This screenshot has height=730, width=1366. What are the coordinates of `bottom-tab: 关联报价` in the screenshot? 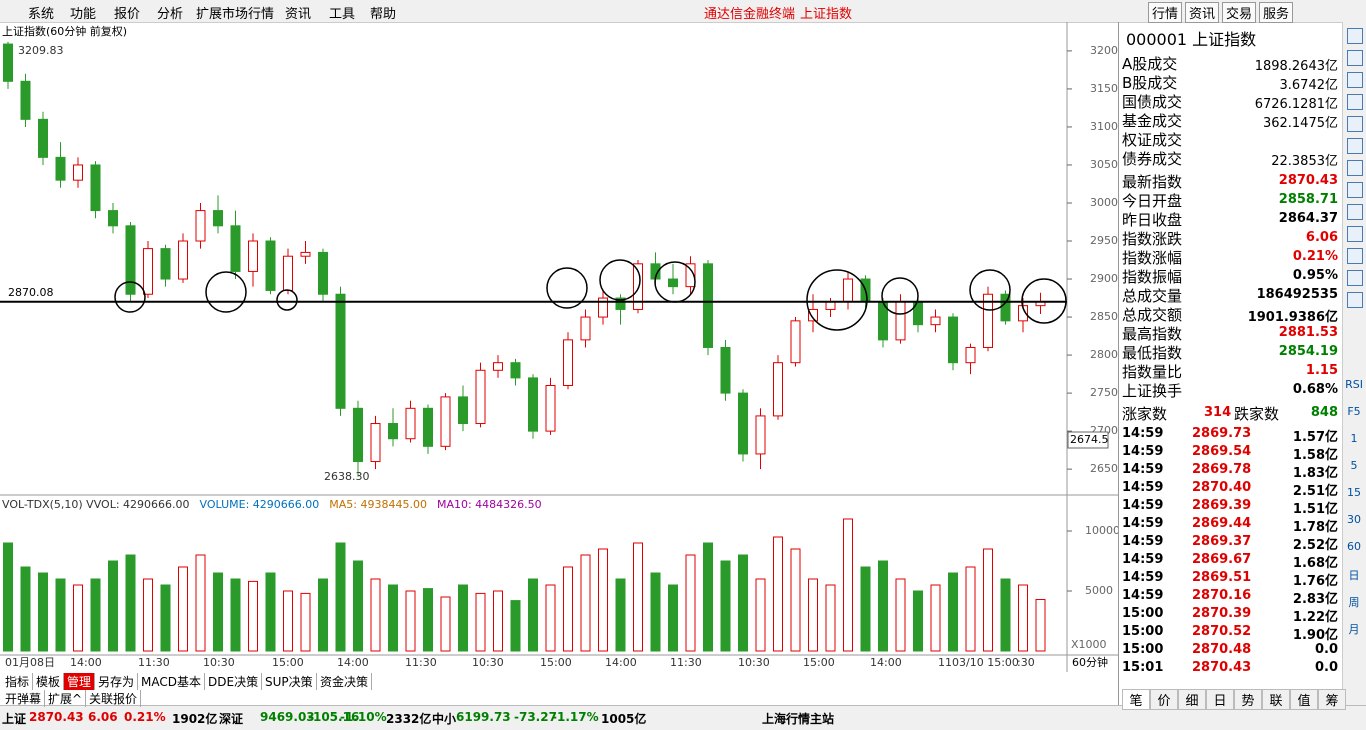 It's located at (114, 698).